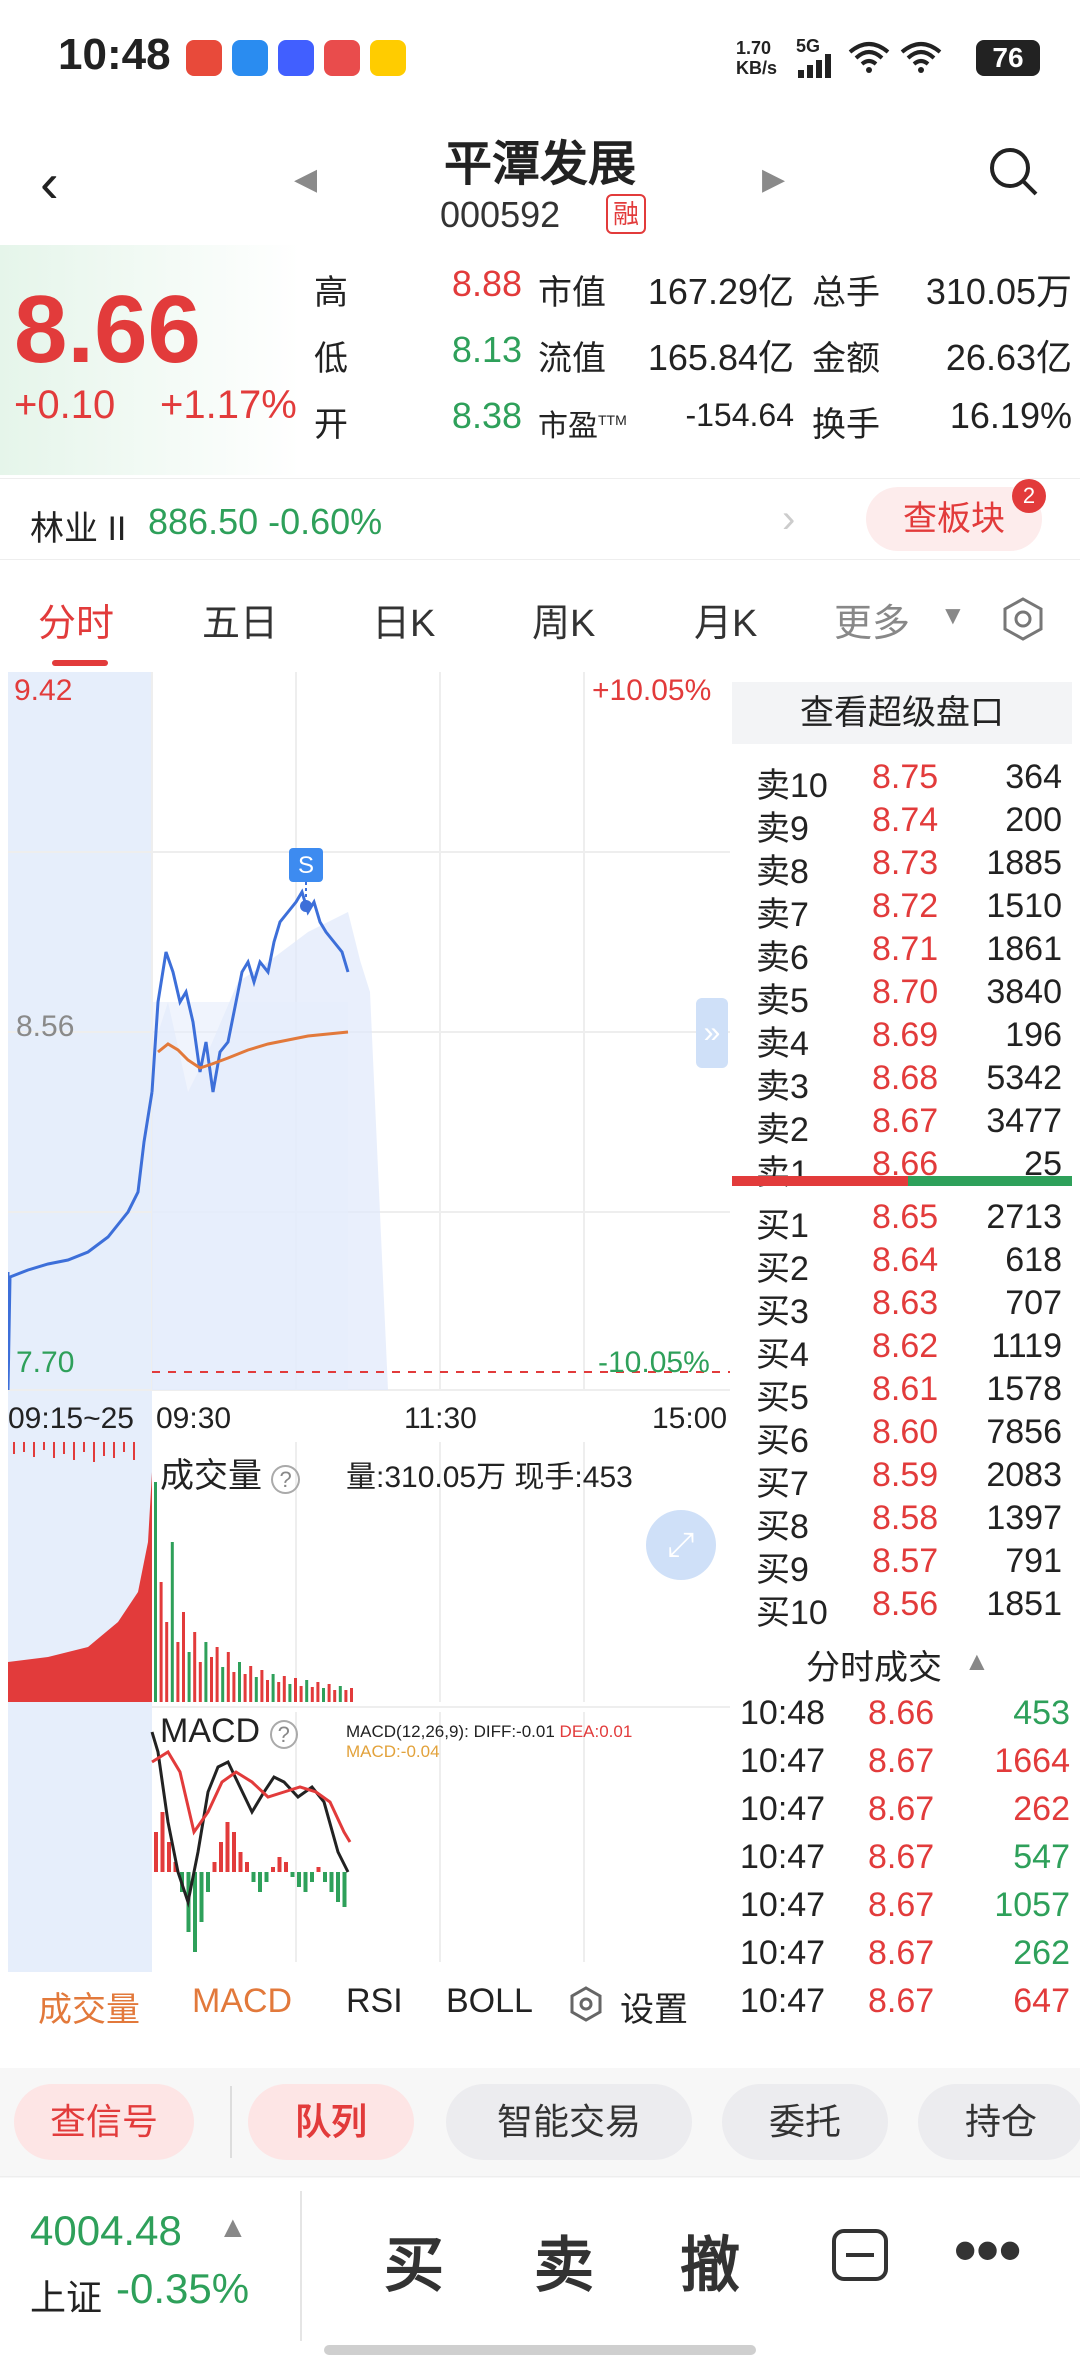 This screenshot has height=2377, width=1080. What do you see at coordinates (782, 1570) in the screenshot?
I see `buy-level-label: 买9` at bounding box center [782, 1570].